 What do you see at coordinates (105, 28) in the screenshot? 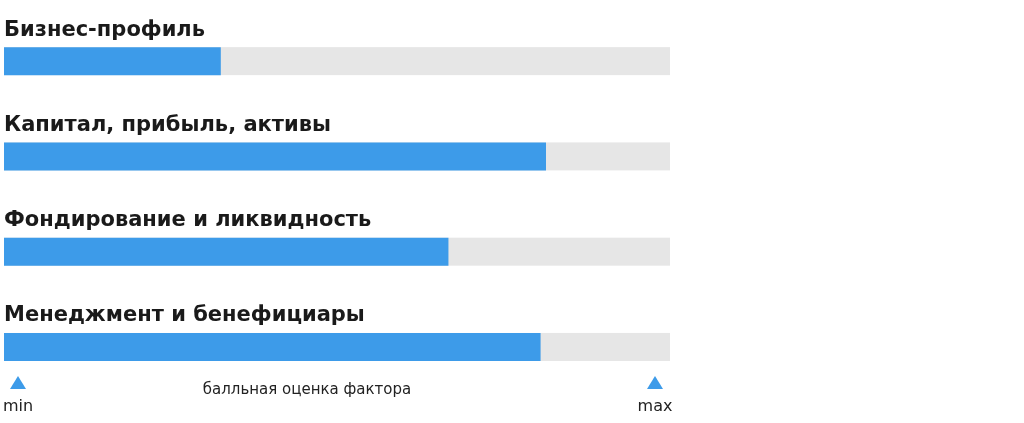
I see `y-tick-label: Бизнес-профиль` at bounding box center [105, 28].